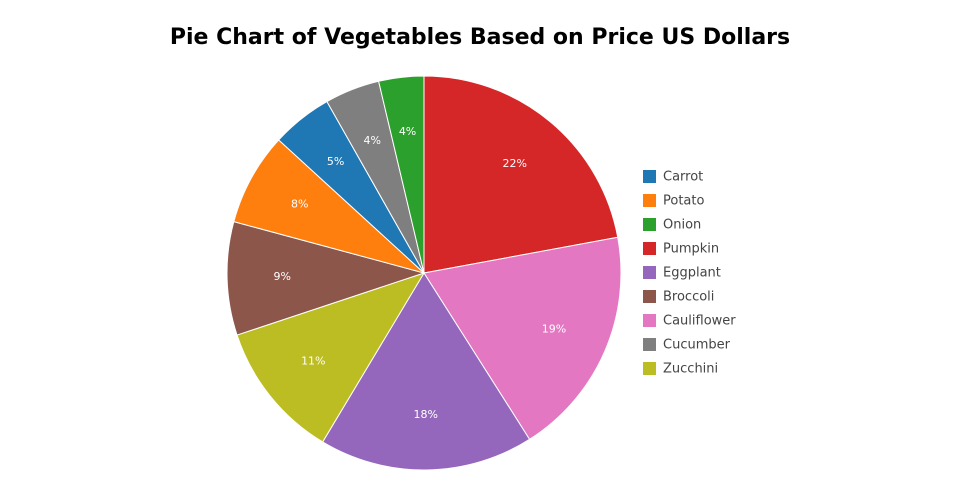  I want to click on legend-label: Eggplant, so click(692, 273).